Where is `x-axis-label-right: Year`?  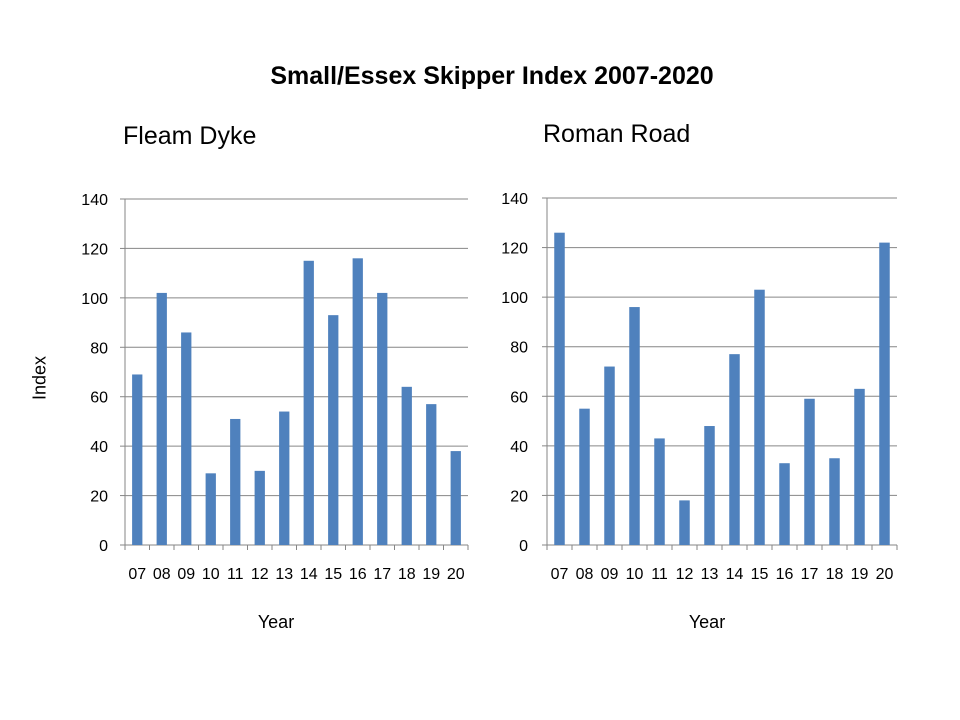 x-axis-label-right: Year is located at coordinates (707, 622).